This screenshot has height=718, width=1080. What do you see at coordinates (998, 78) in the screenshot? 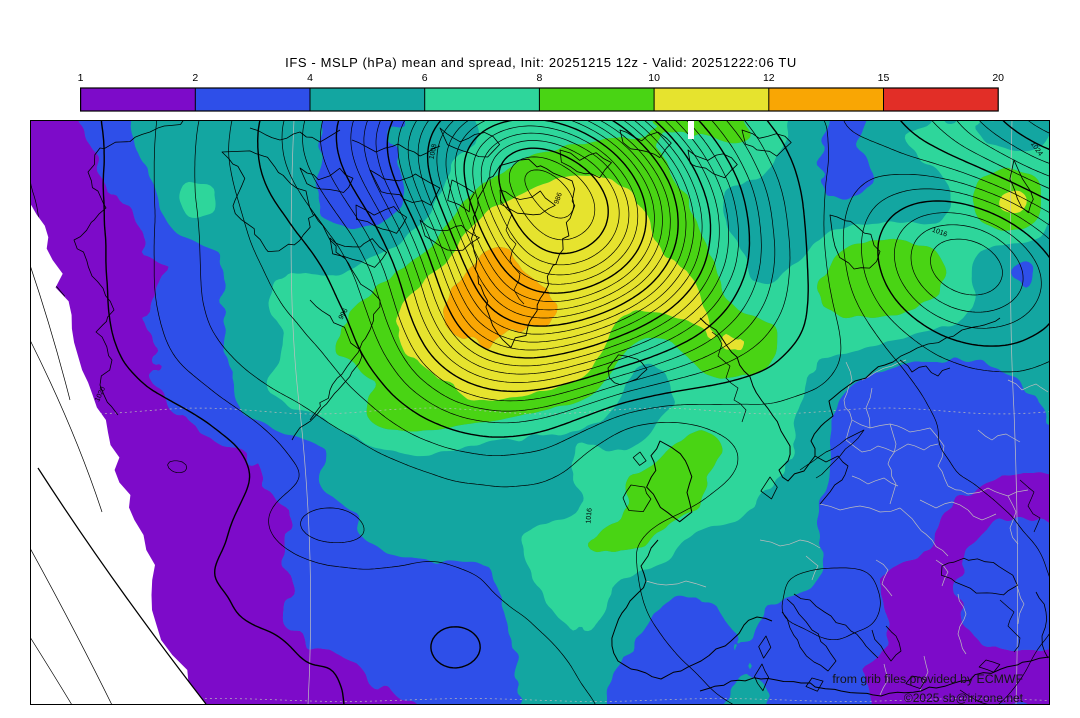
I see `svg-text: 20` at bounding box center [998, 78].